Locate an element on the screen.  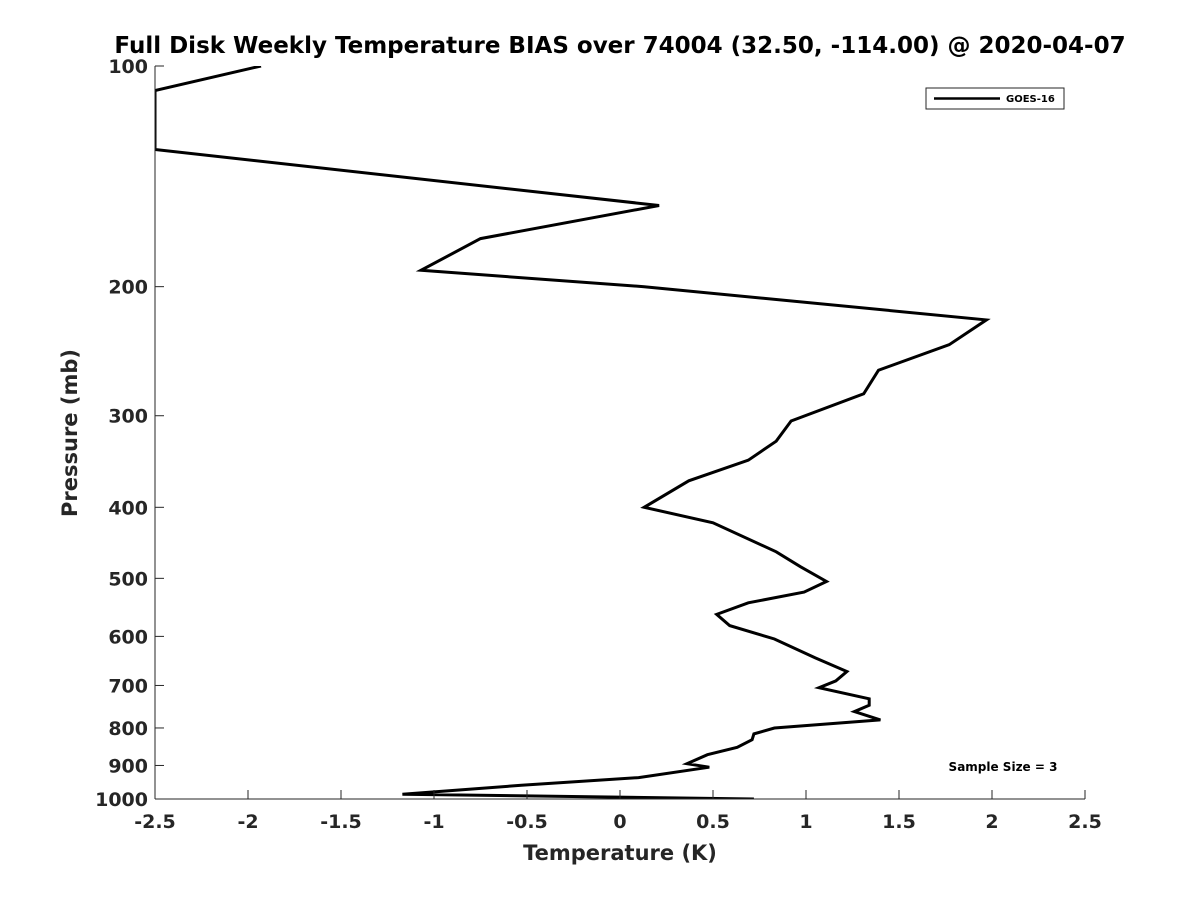
y-tick-label: 300 is located at coordinates (128, 417).